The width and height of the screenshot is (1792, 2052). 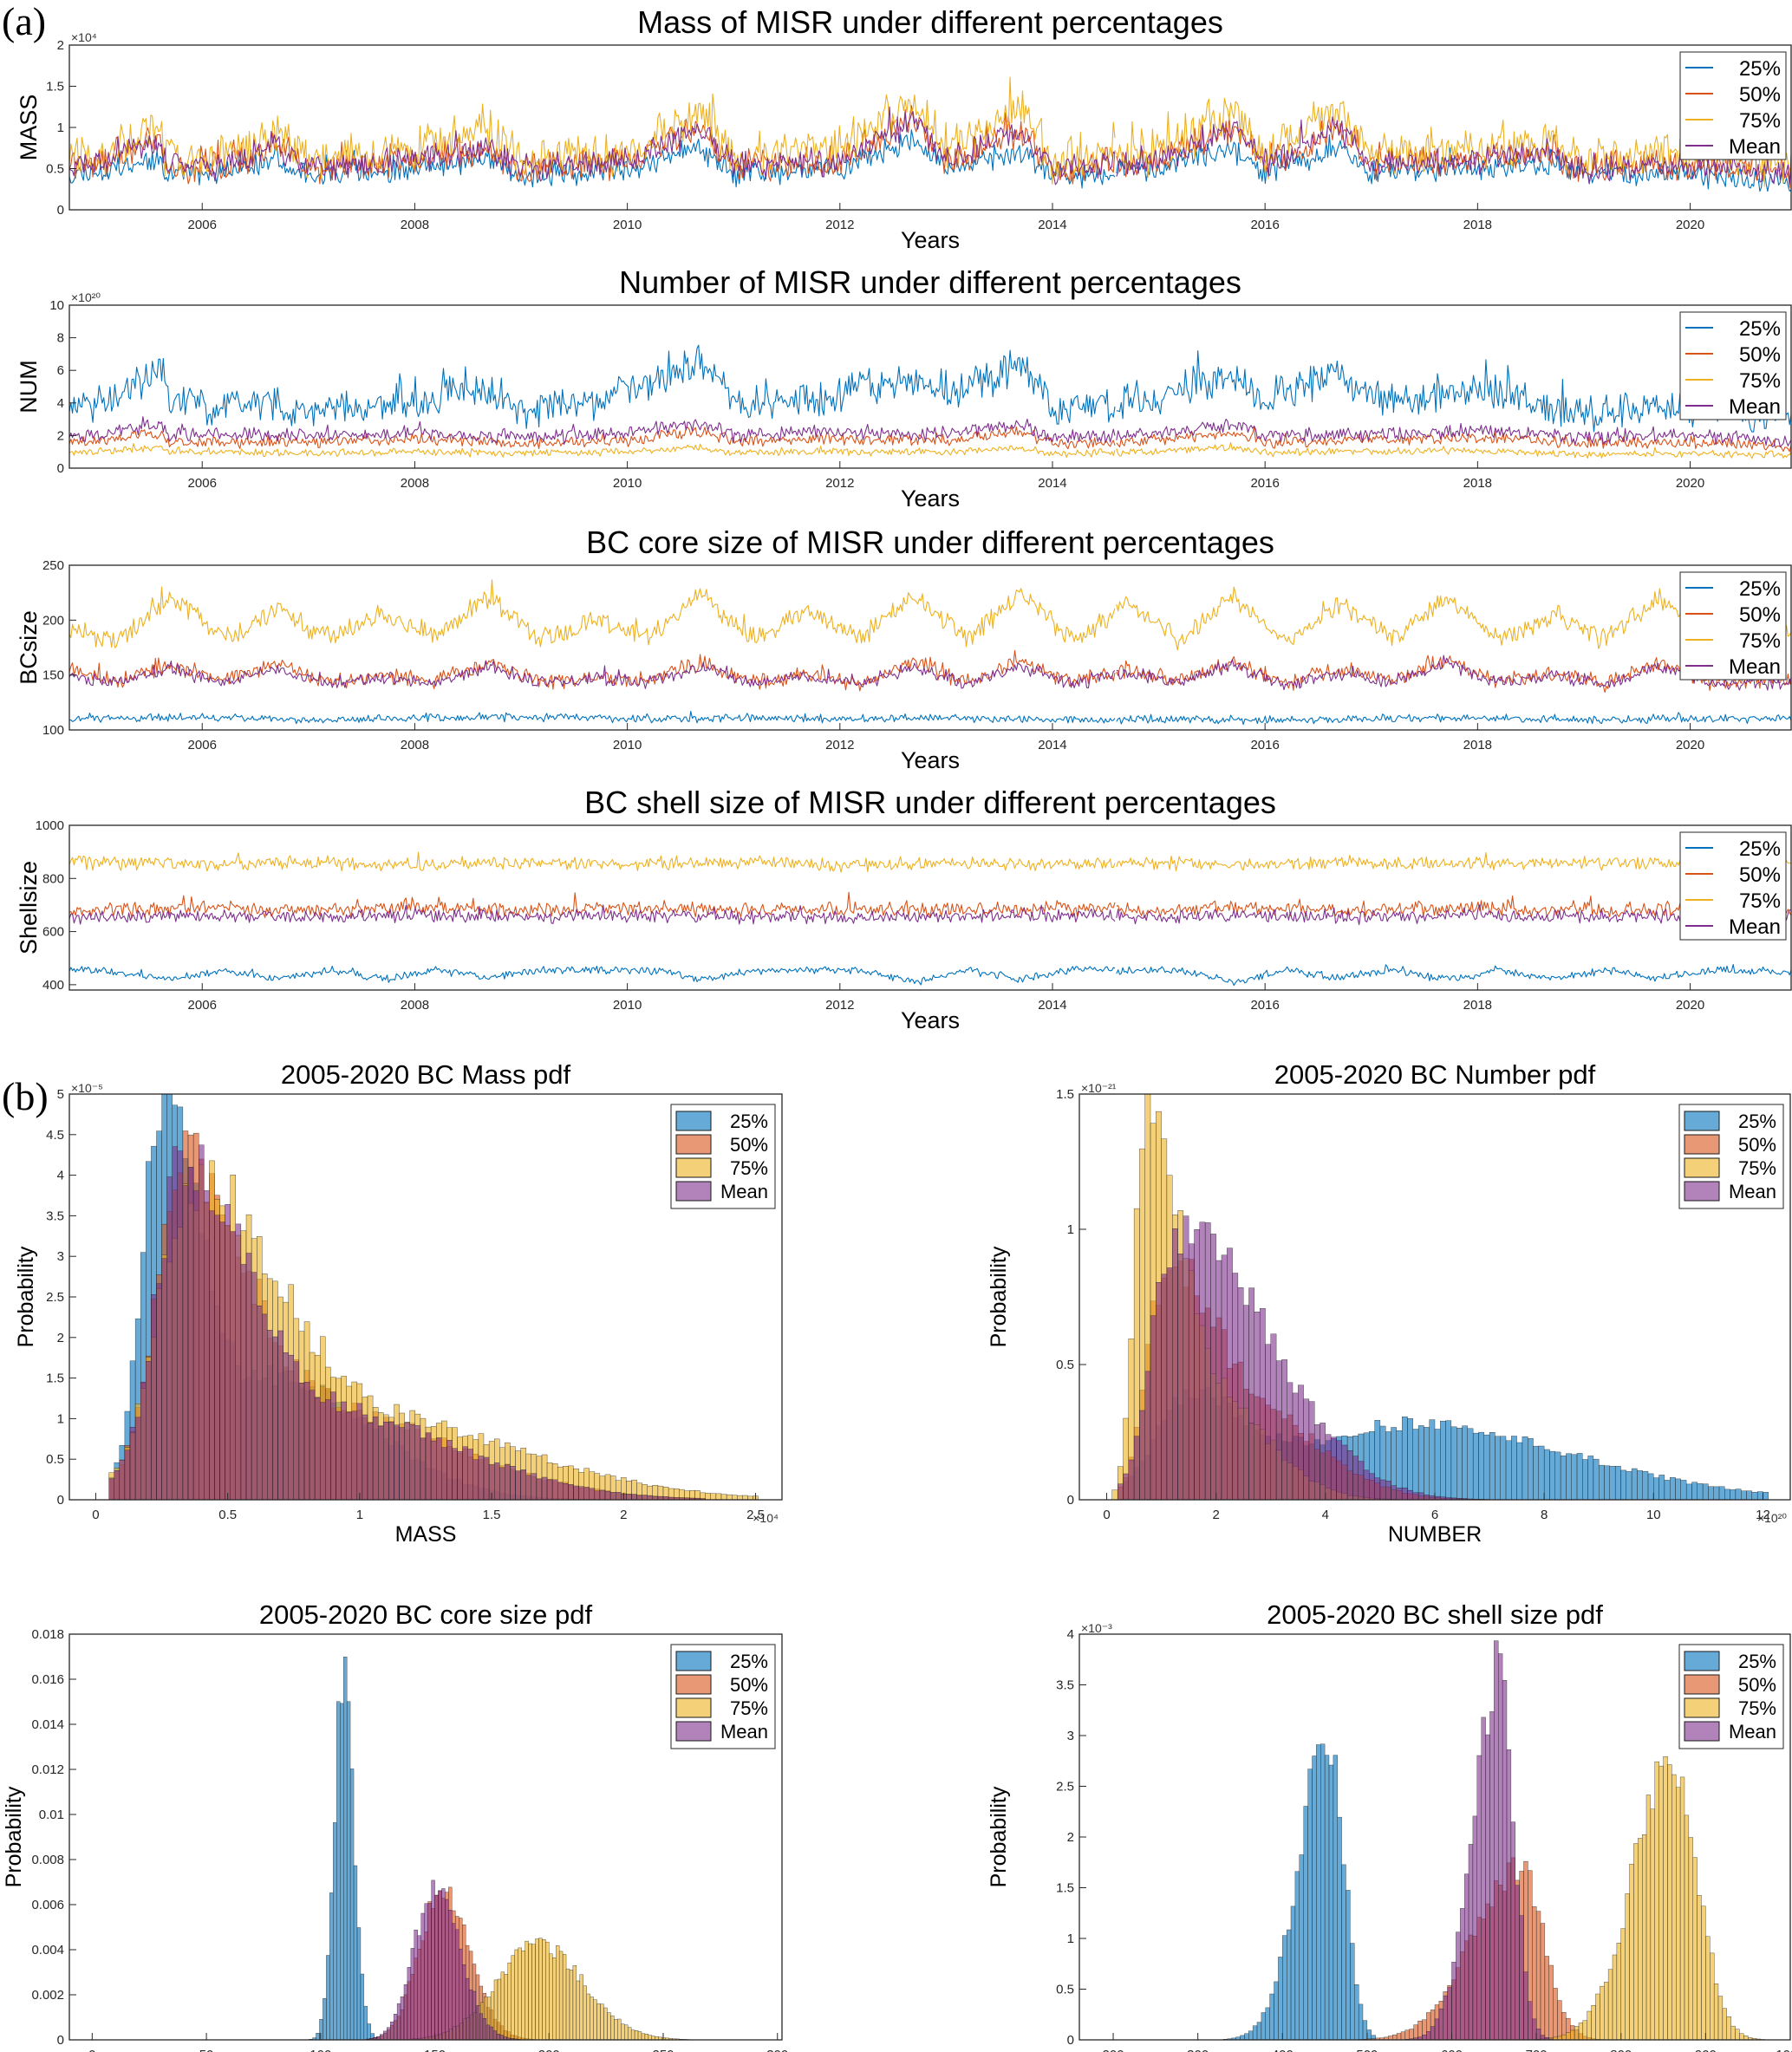 I want to click on y-tick-label: 2.5, so click(x=1065, y=1787).